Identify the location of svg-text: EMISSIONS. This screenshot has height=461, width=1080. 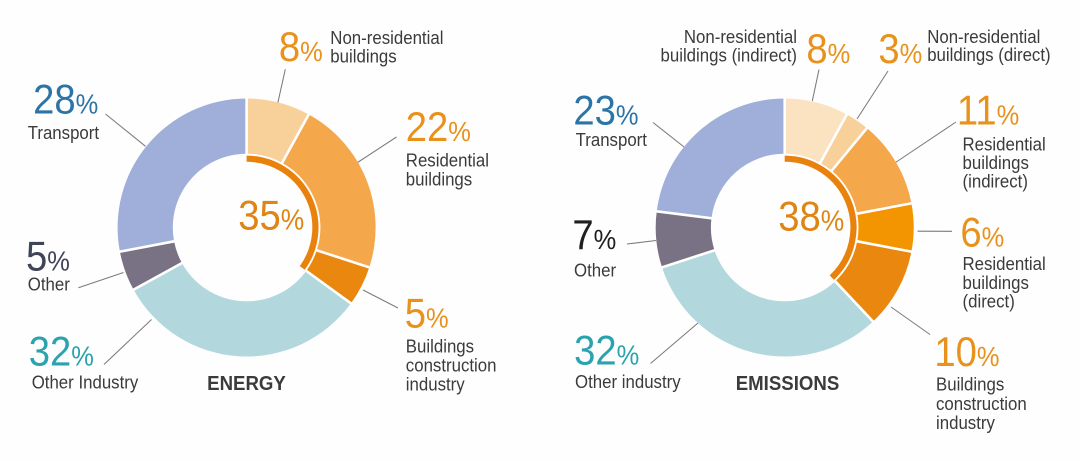
(788, 383).